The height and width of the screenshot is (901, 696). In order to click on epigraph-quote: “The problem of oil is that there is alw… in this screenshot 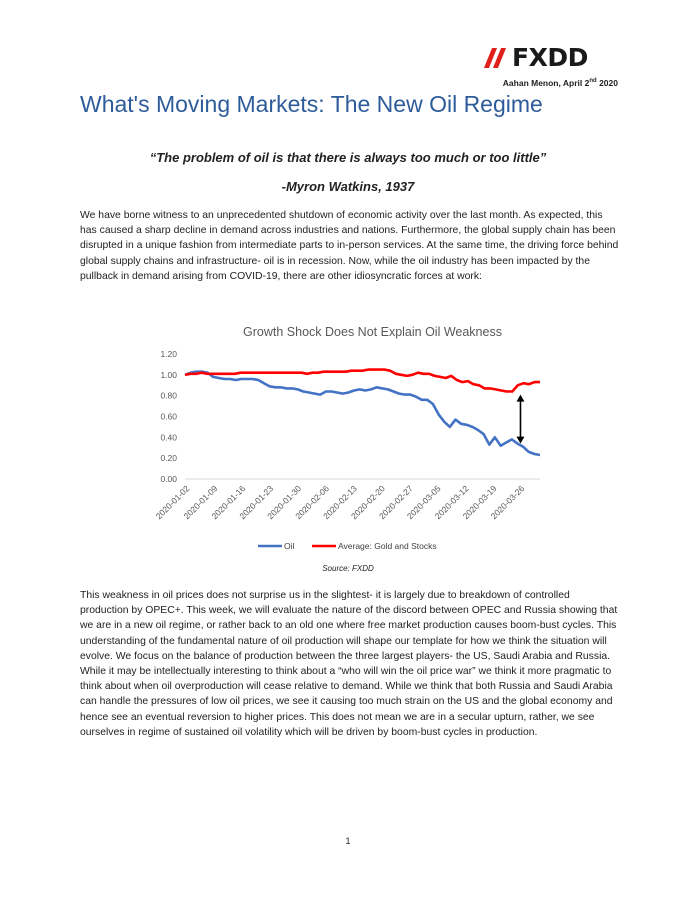, I will do `click(348, 157)`.